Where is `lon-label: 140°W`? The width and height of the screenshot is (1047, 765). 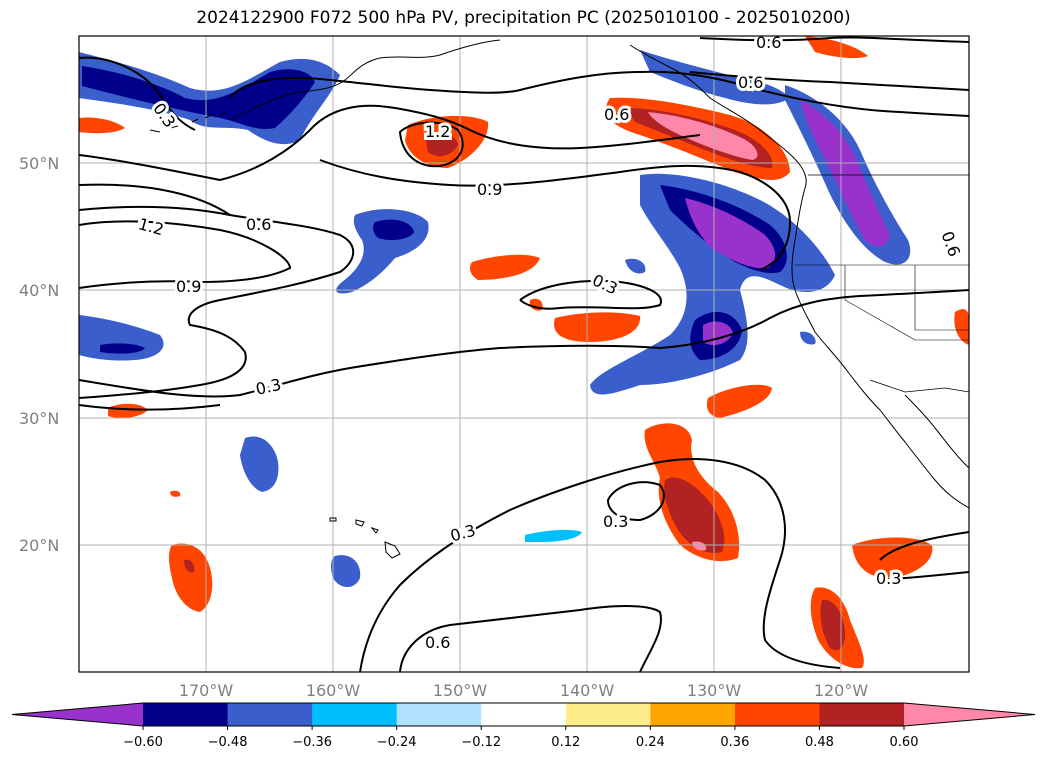 lon-label: 140°W is located at coordinates (587, 690).